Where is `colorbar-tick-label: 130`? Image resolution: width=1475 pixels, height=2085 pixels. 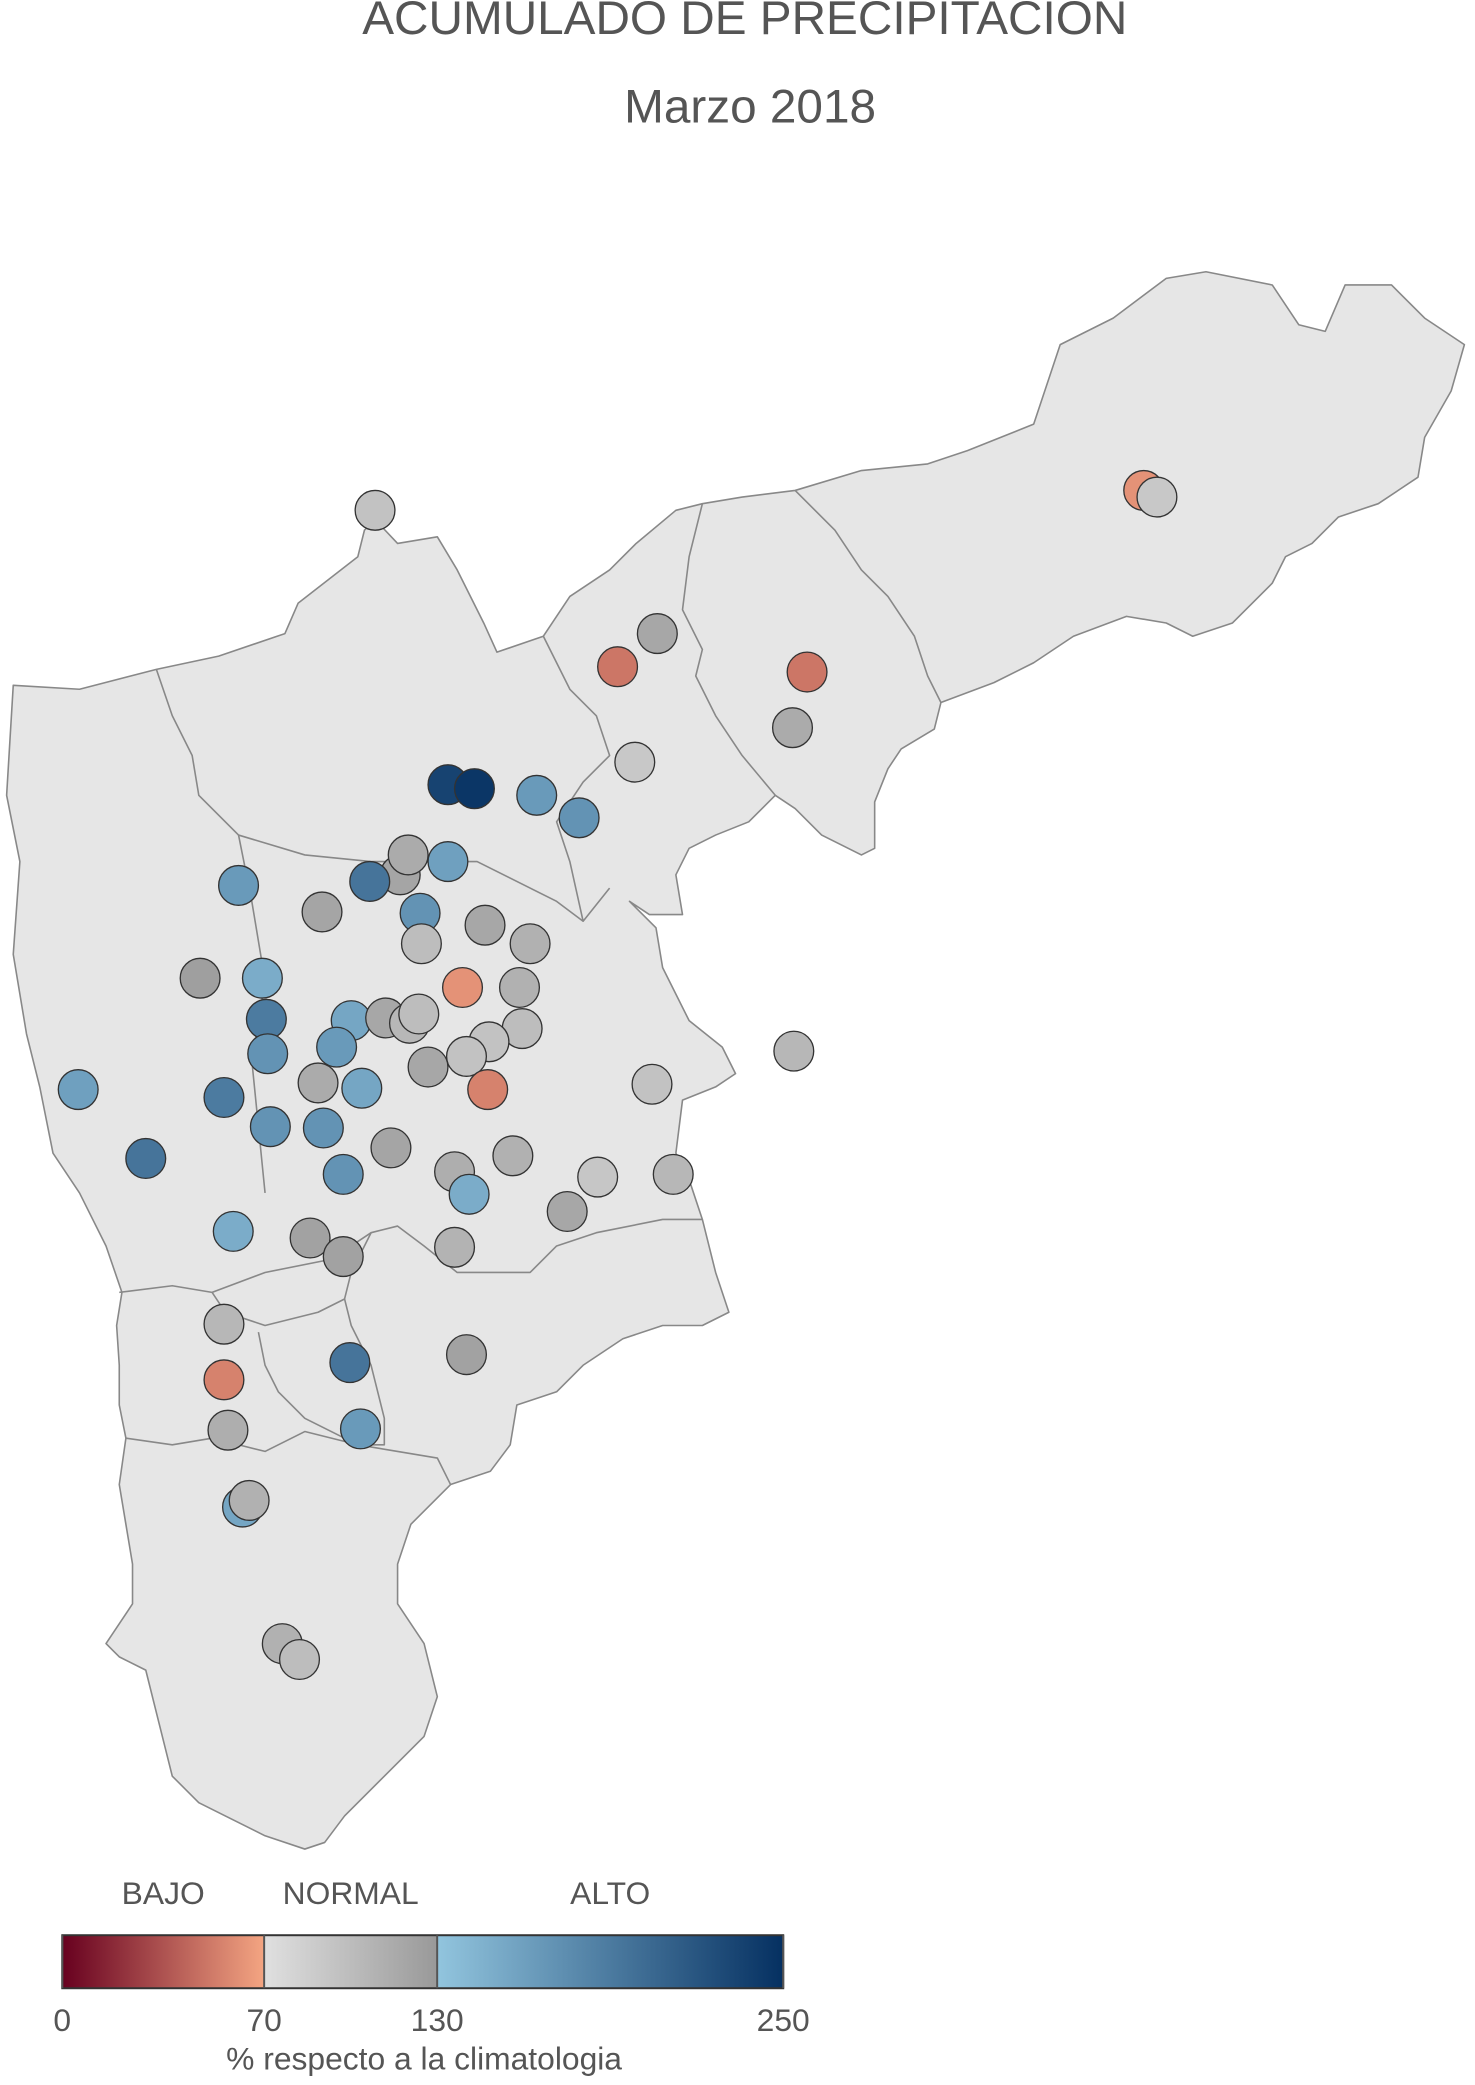 colorbar-tick-label: 130 is located at coordinates (437, 2020).